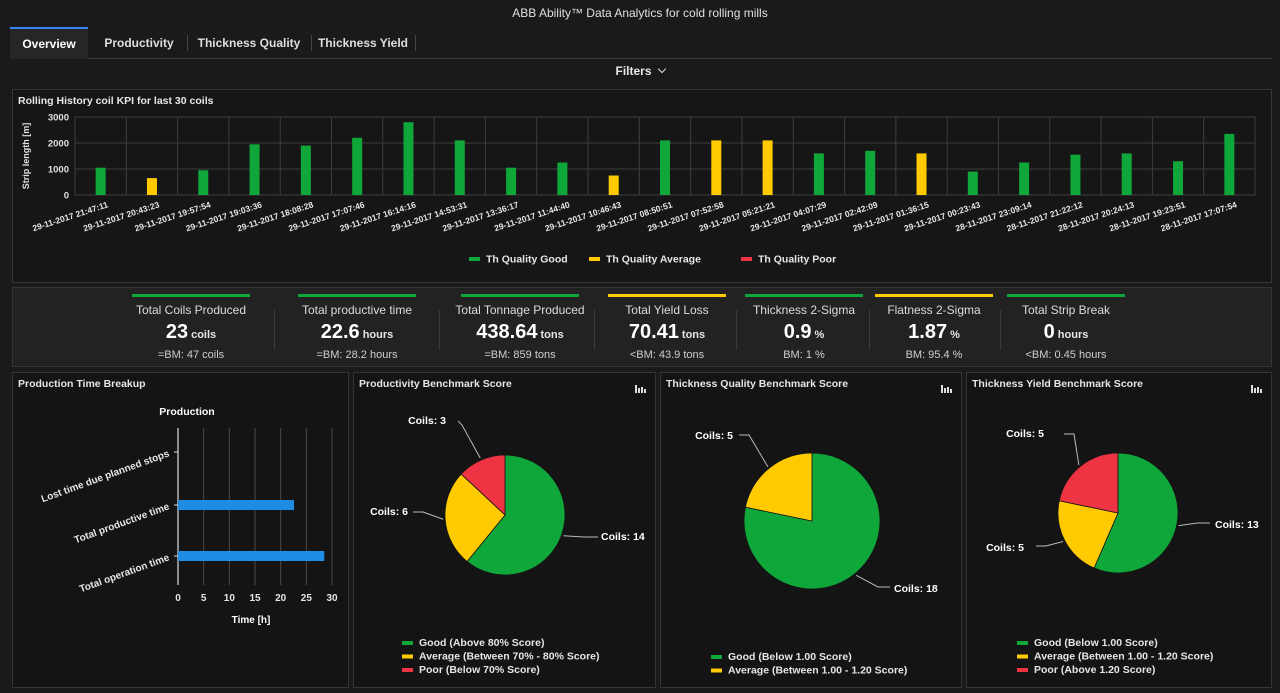 Image resolution: width=1280 pixels, height=693 pixels. Describe the element at coordinates (804, 355) in the screenshot. I see `kpi-benchmark: BM: 1 %` at that location.